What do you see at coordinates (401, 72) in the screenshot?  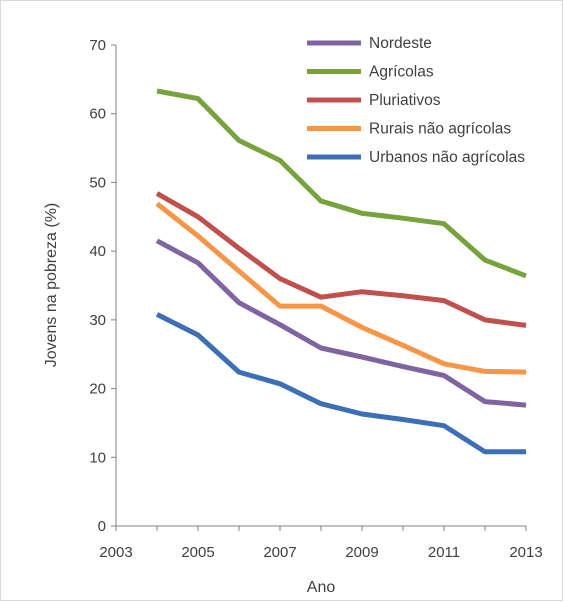 I see `legend-label: Agrícolas` at bounding box center [401, 72].